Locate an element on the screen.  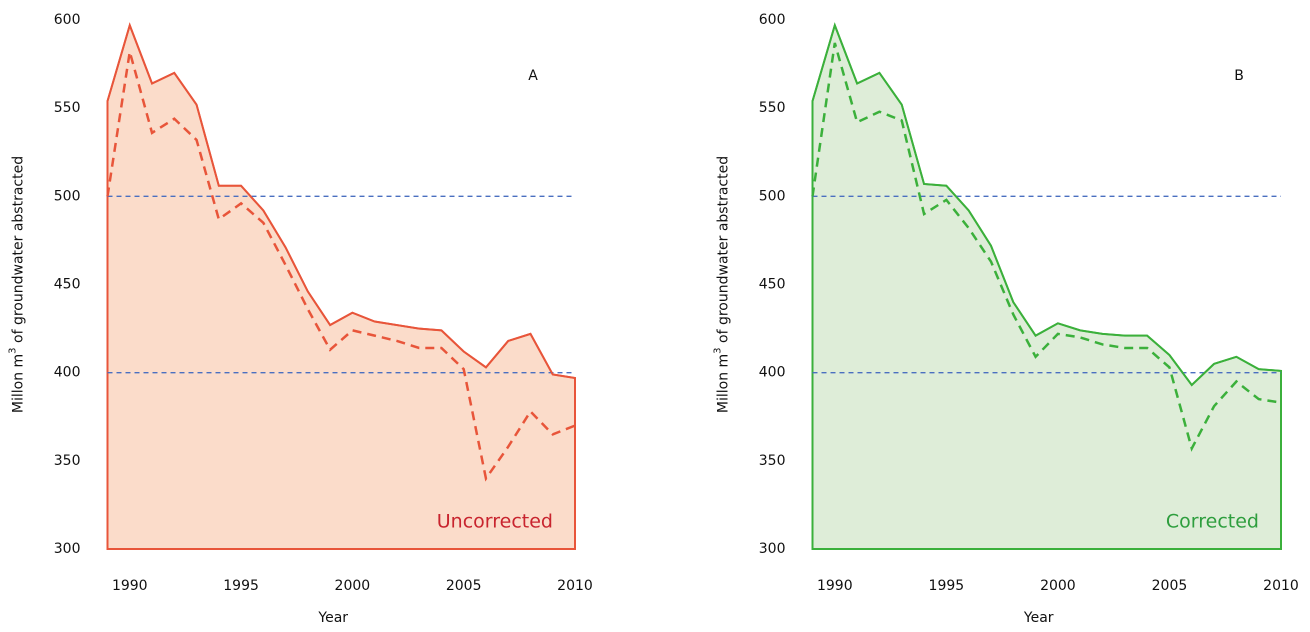
annotation: Uncorrected is located at coordinates (495, 522).